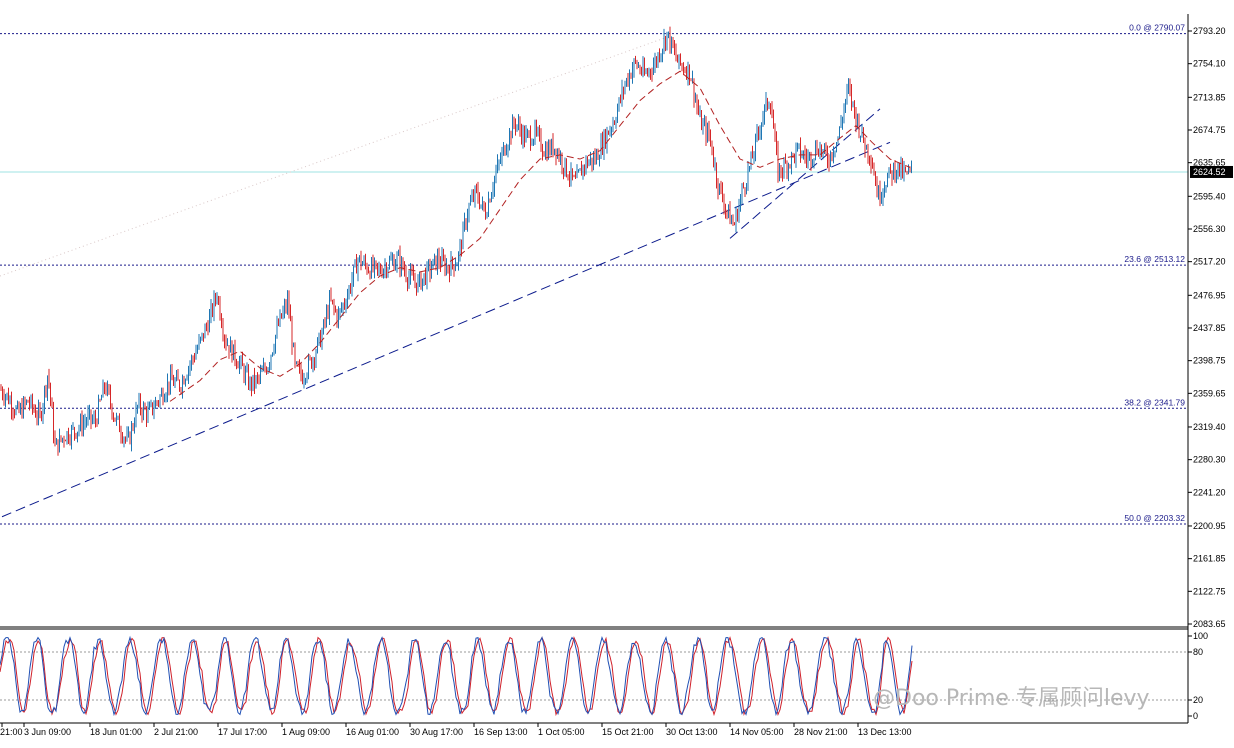 The height and width of the screenshot is (748, 1234). What do you see at coordinates (116, 732) in the screenshot?
I see `x-tick-label: 18 Jun 01:00` at bounding box center [116, 732].